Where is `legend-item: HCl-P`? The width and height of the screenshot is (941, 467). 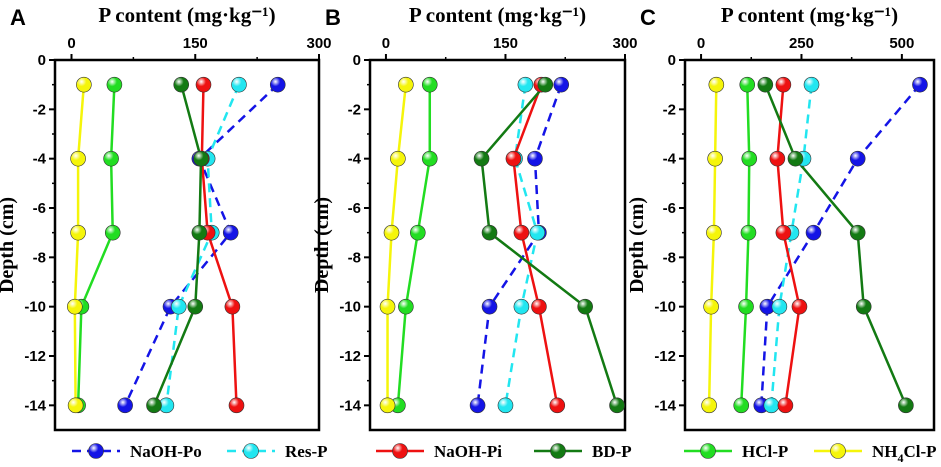
legend-item: HCl-P is located at coordinates (736, 451).